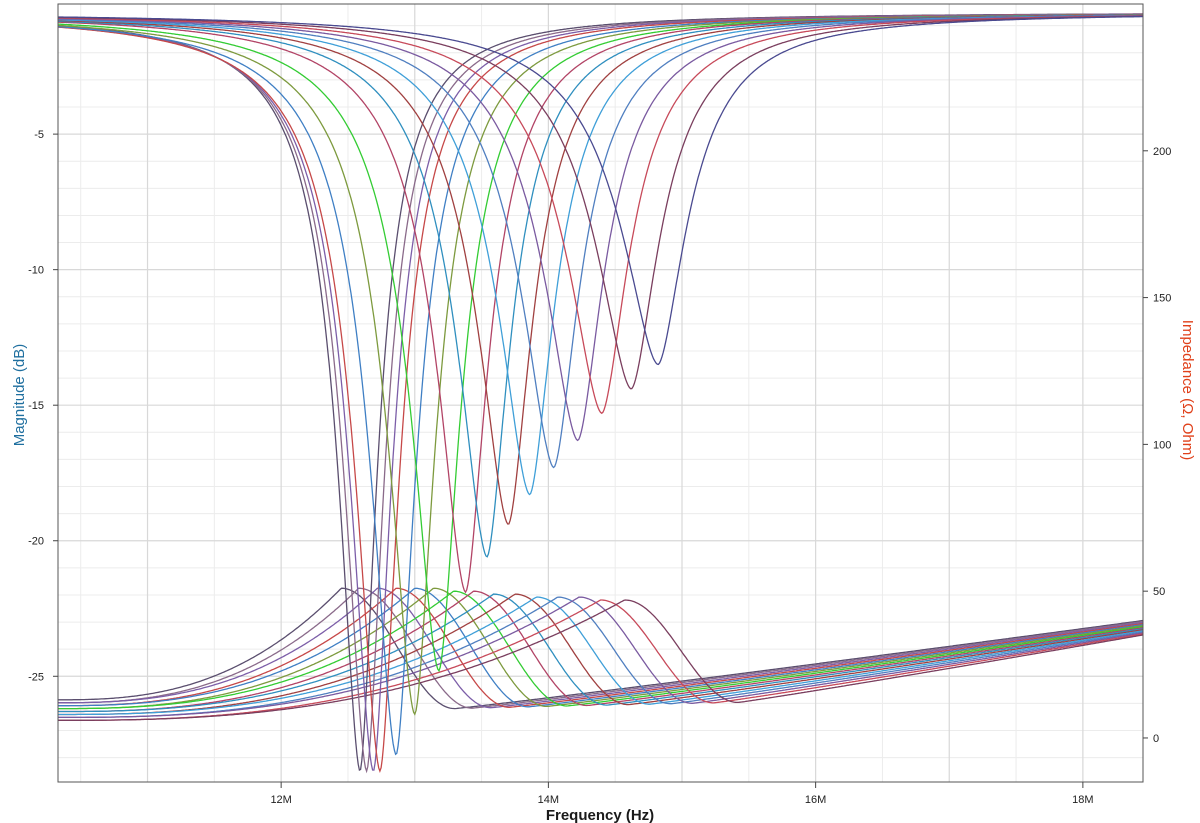 Image resolution: width=1200 pixels, height=823 pixels. What do you see at coordinates (1082, 800) in the screenshot?
I see `x-tick-label: 18M` at bounding box center [1082, 800].